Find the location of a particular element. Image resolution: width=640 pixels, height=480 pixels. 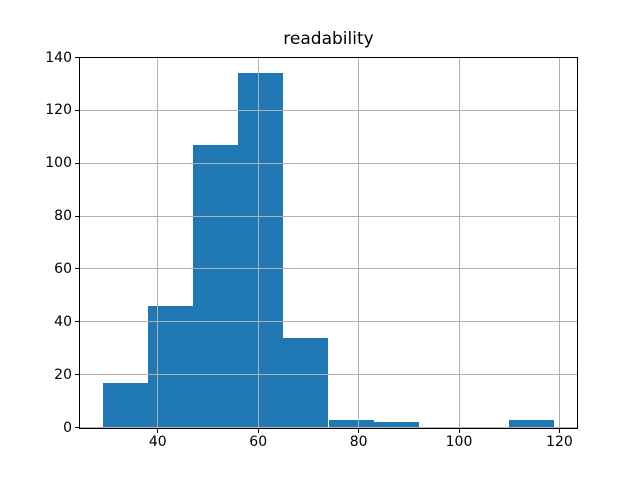

x-tick-label: 80 is located at coordinates (358, 442).